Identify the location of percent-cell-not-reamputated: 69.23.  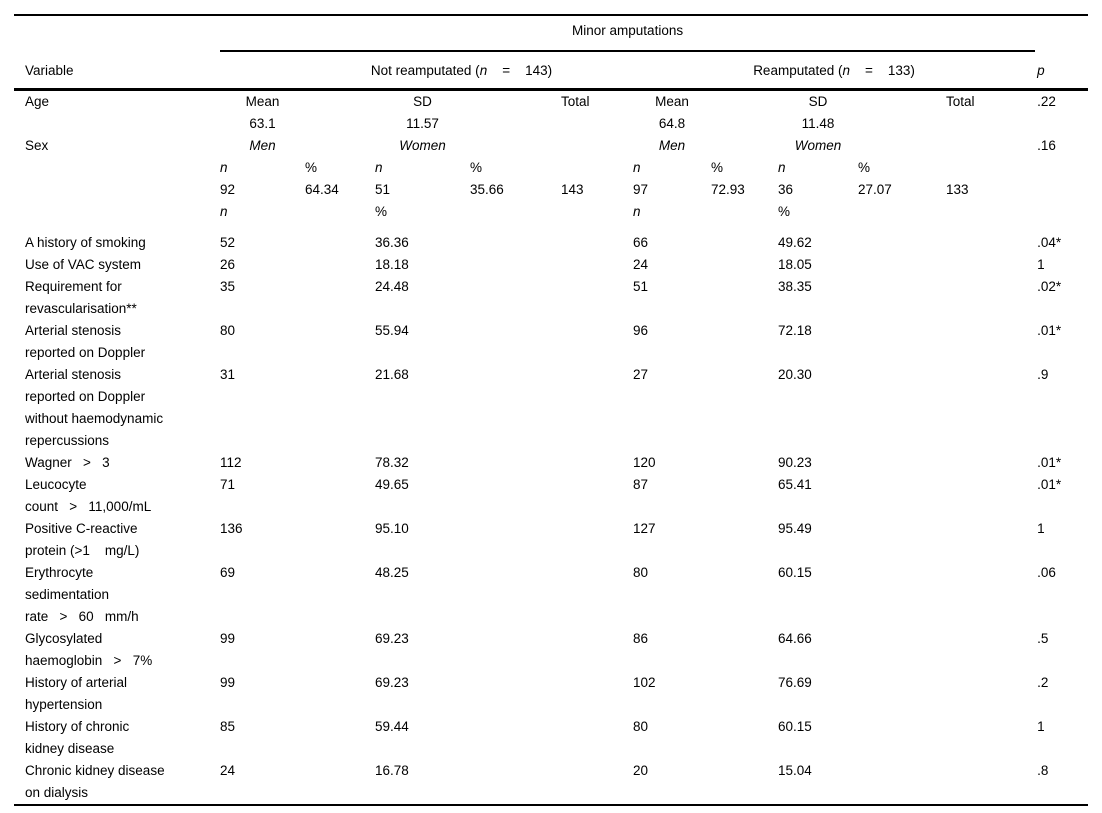
(392, 682).